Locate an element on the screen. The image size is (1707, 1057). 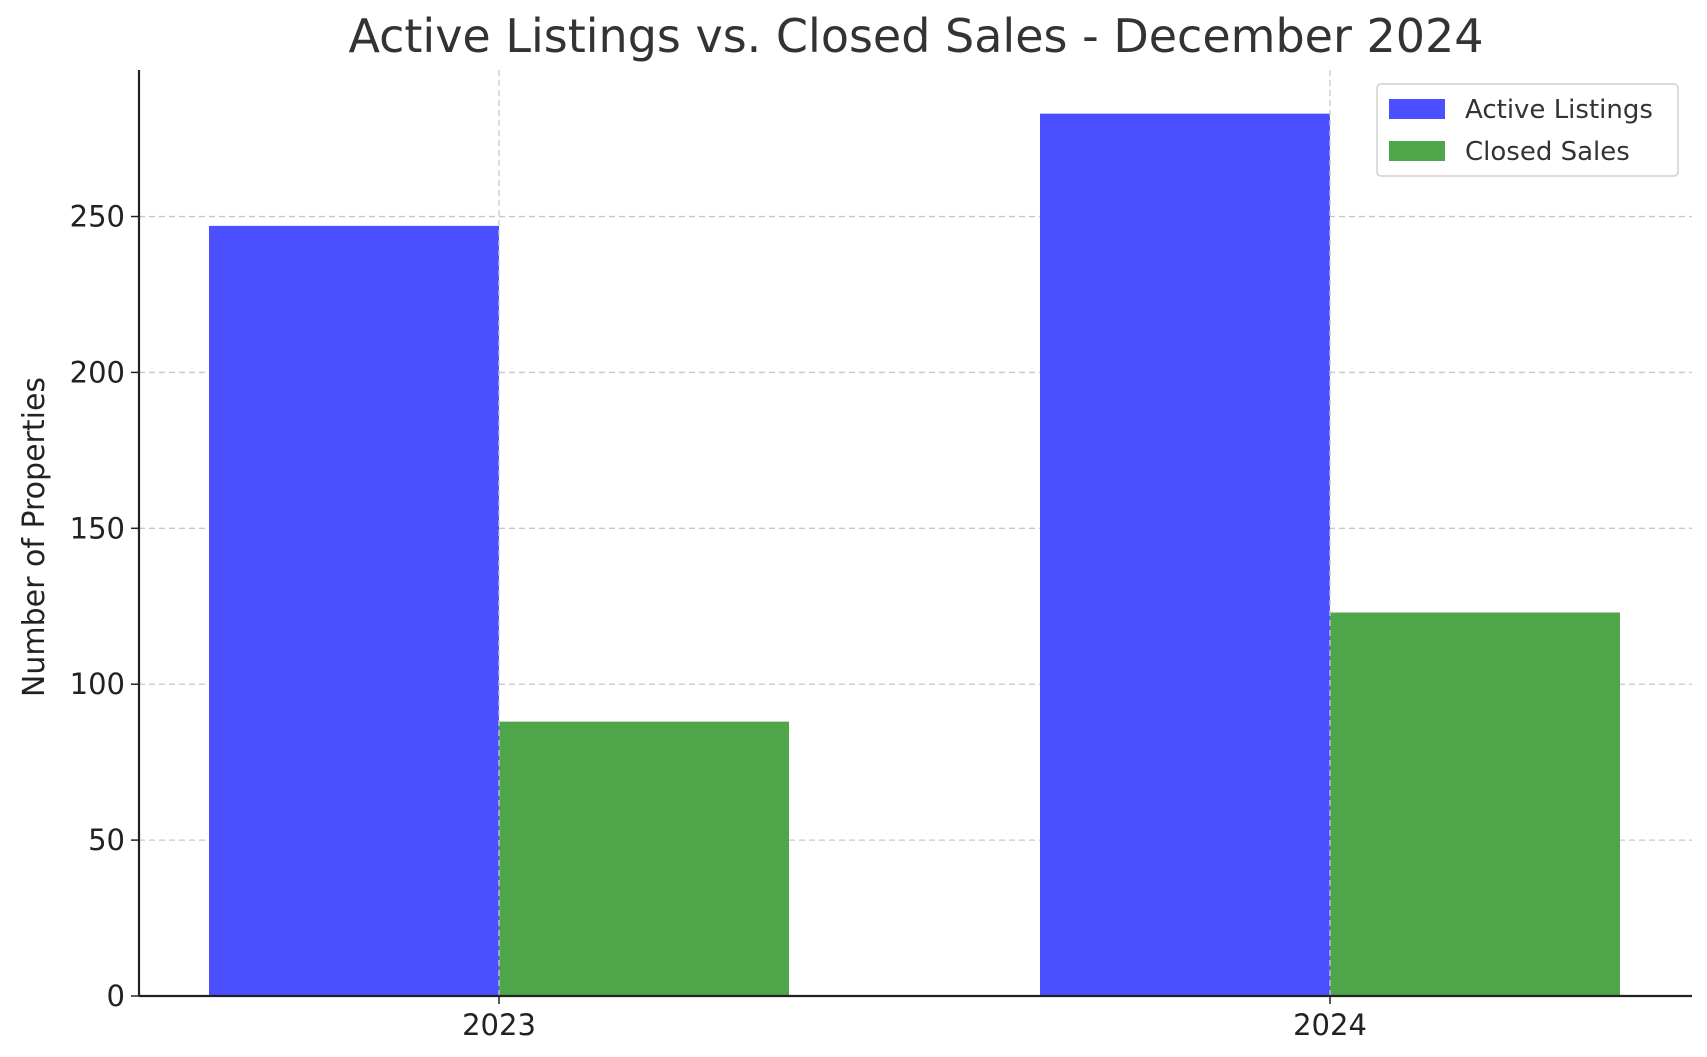
y-tick-label: 250 is located at coordinates (97, 217).